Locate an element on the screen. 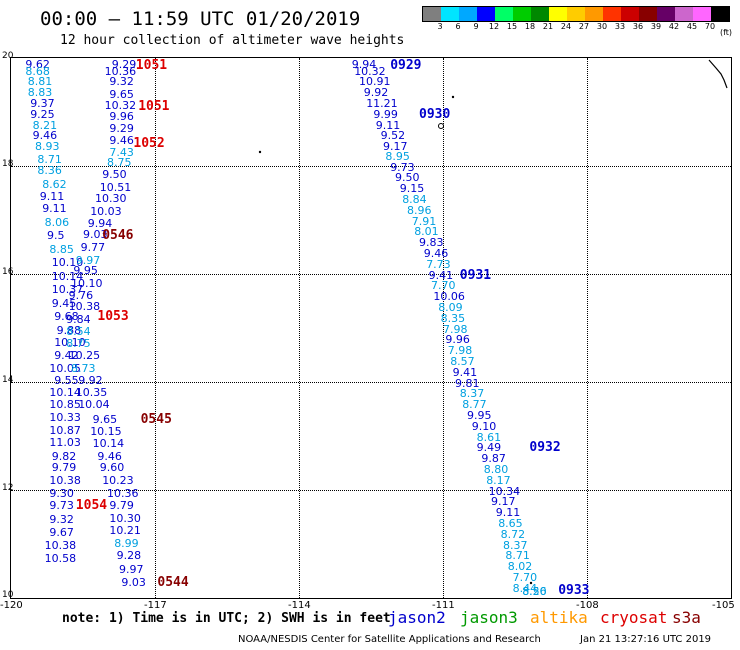 This screenshot has width=740, height=650. wave-height-value: 9.17 is located at coordinates (503, 502).